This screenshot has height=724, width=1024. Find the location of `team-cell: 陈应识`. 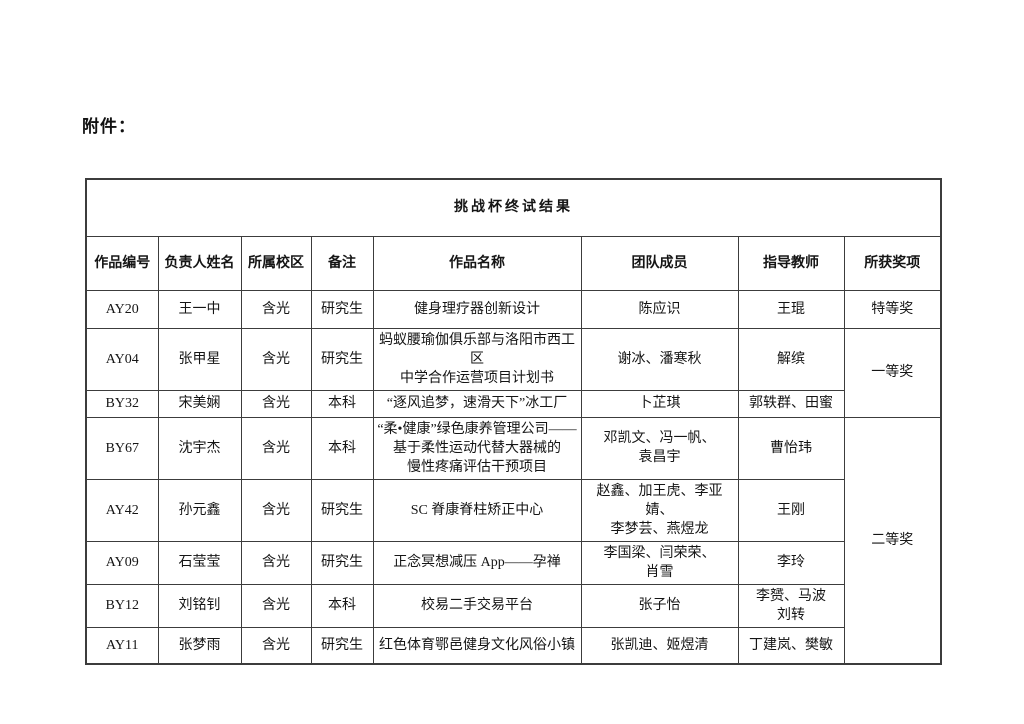

team-cell: 陈应识 is located at coordinates (659, 309).